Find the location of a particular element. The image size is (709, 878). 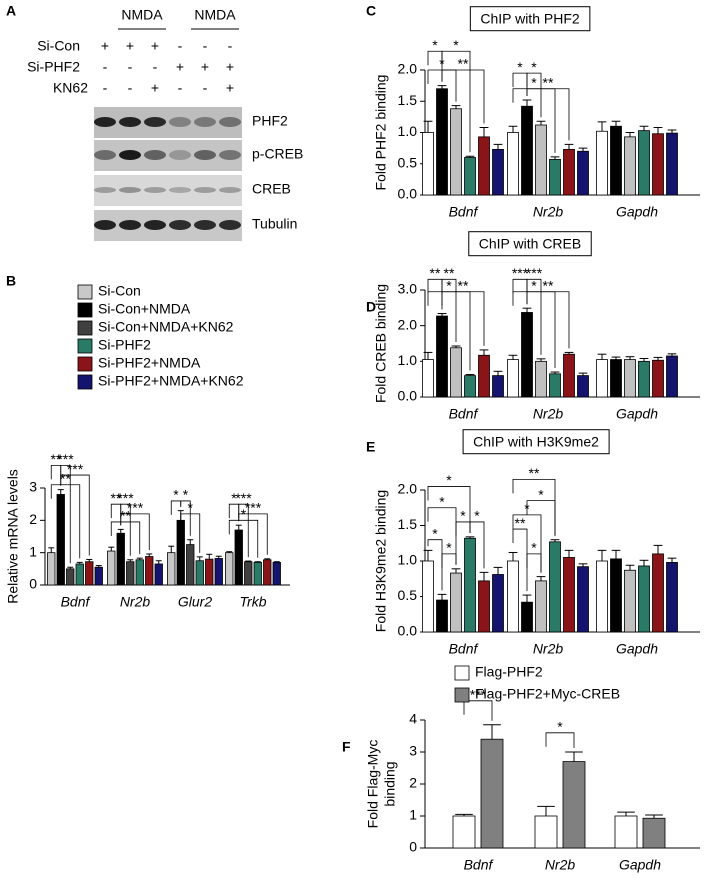

title-box is located at coordinates (536, 442).